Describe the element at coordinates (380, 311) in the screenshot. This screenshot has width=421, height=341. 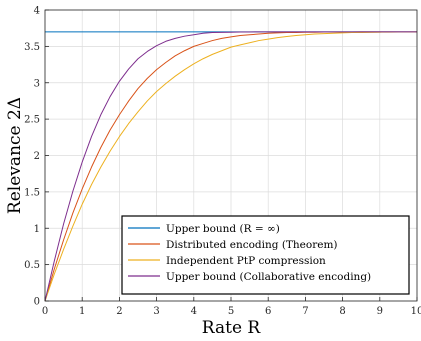
I see `x-tick-label: 9` at that location.